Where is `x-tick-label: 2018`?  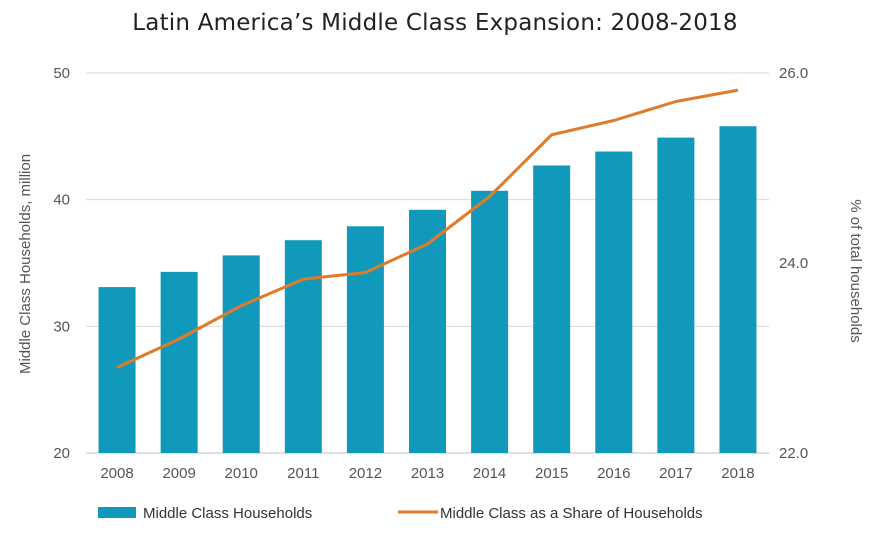
x-tick-label: 2018 is located at coordinates (737, 473).